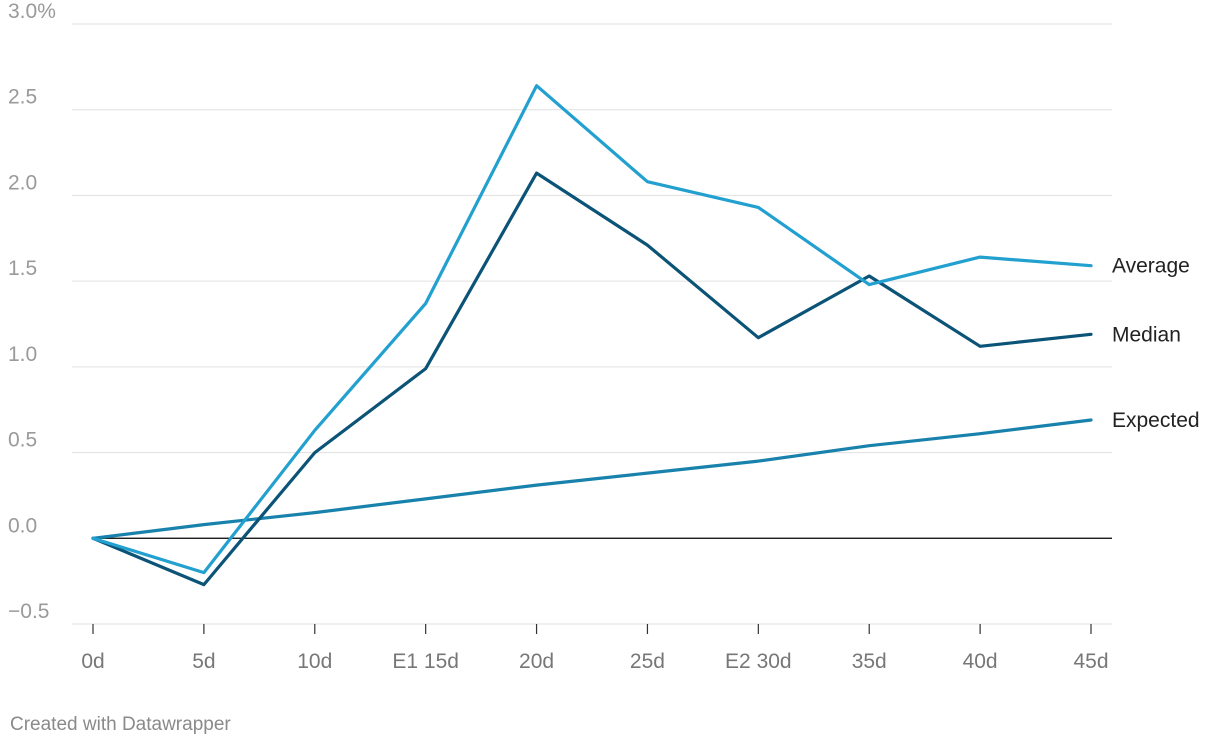 Image resolution: width=1220 pixels, height=750 pixels. What do you see at coordinates (647, 661) in the screenshot?
I see `x-tick-label: 25d` at bounding box center [647, 661].